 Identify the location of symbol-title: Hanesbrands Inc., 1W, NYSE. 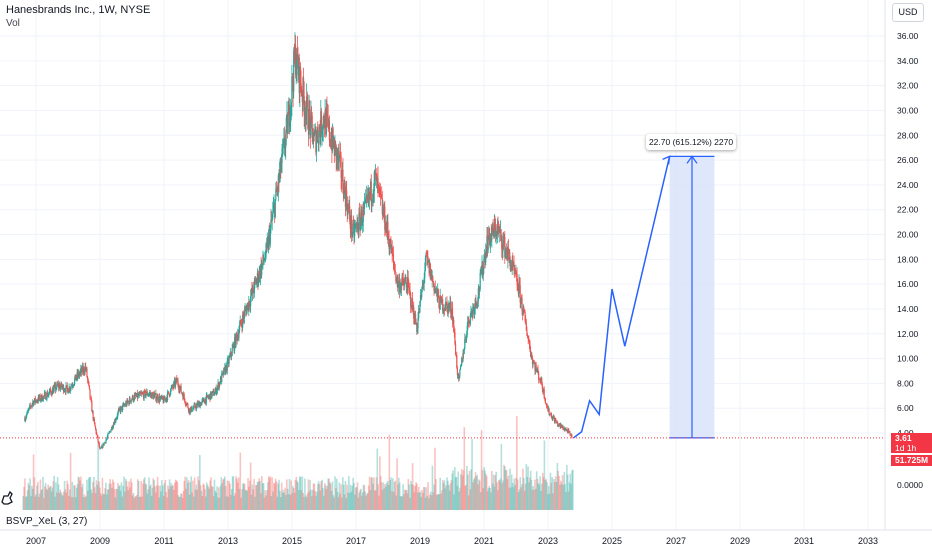
(78, 10).